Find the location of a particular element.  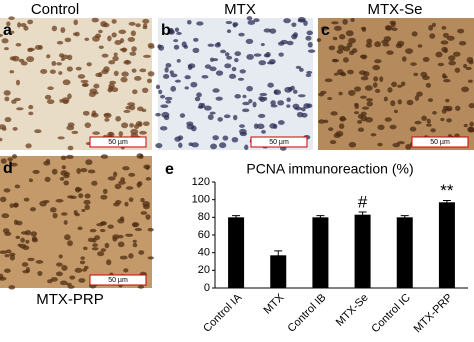

panel-letter: b is located at coordinates (166, 30).